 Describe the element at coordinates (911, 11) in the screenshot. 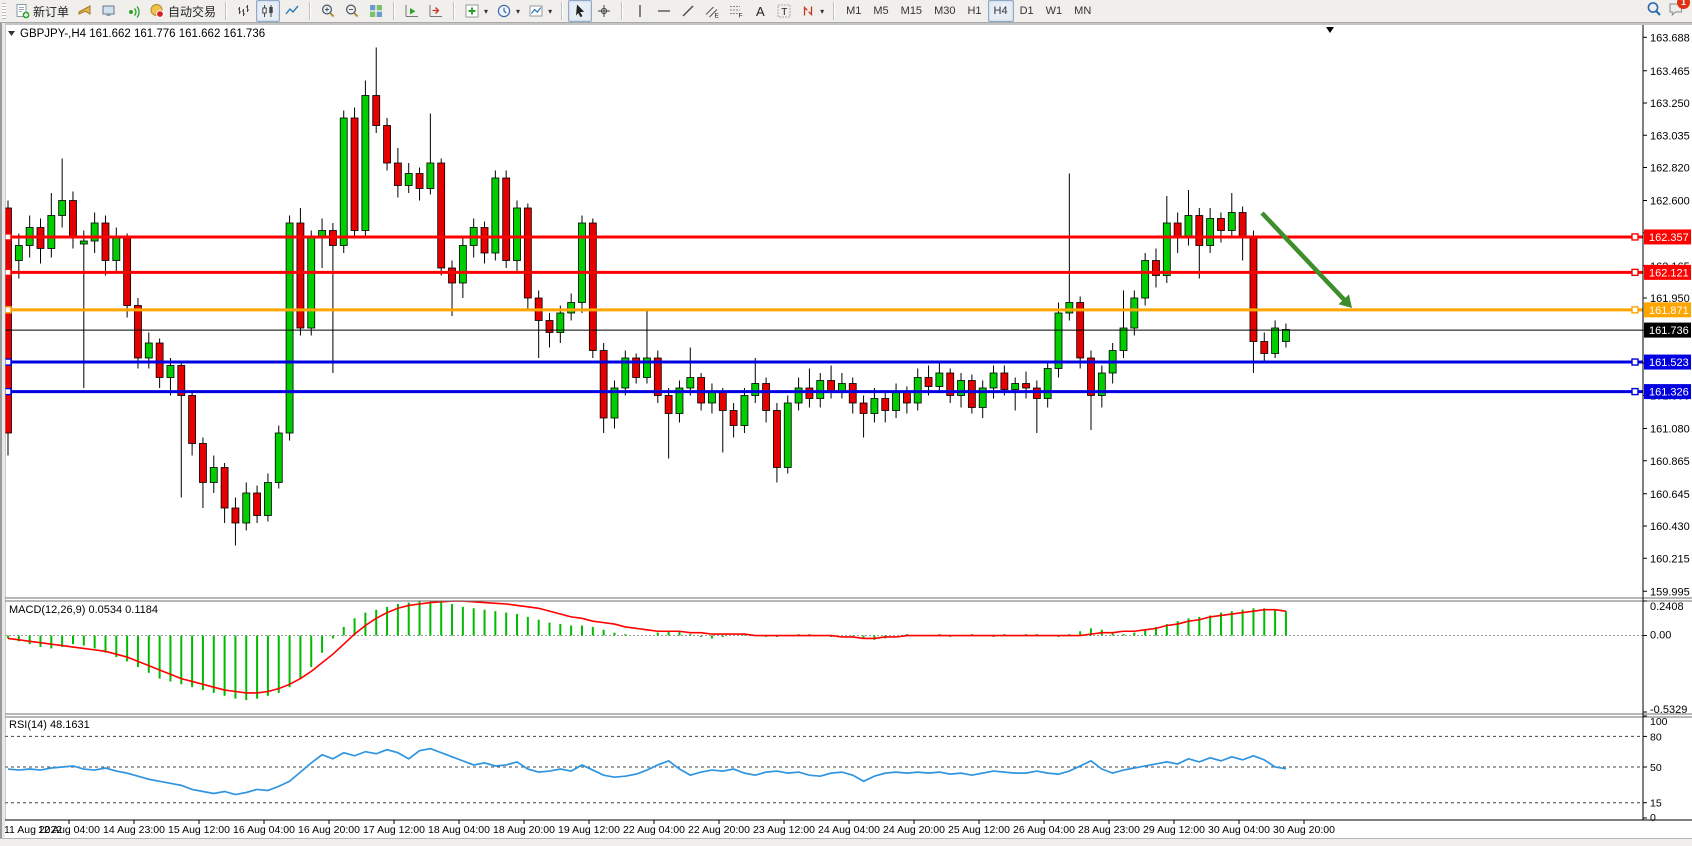

I see `timeframe-m15: M15` at that location.